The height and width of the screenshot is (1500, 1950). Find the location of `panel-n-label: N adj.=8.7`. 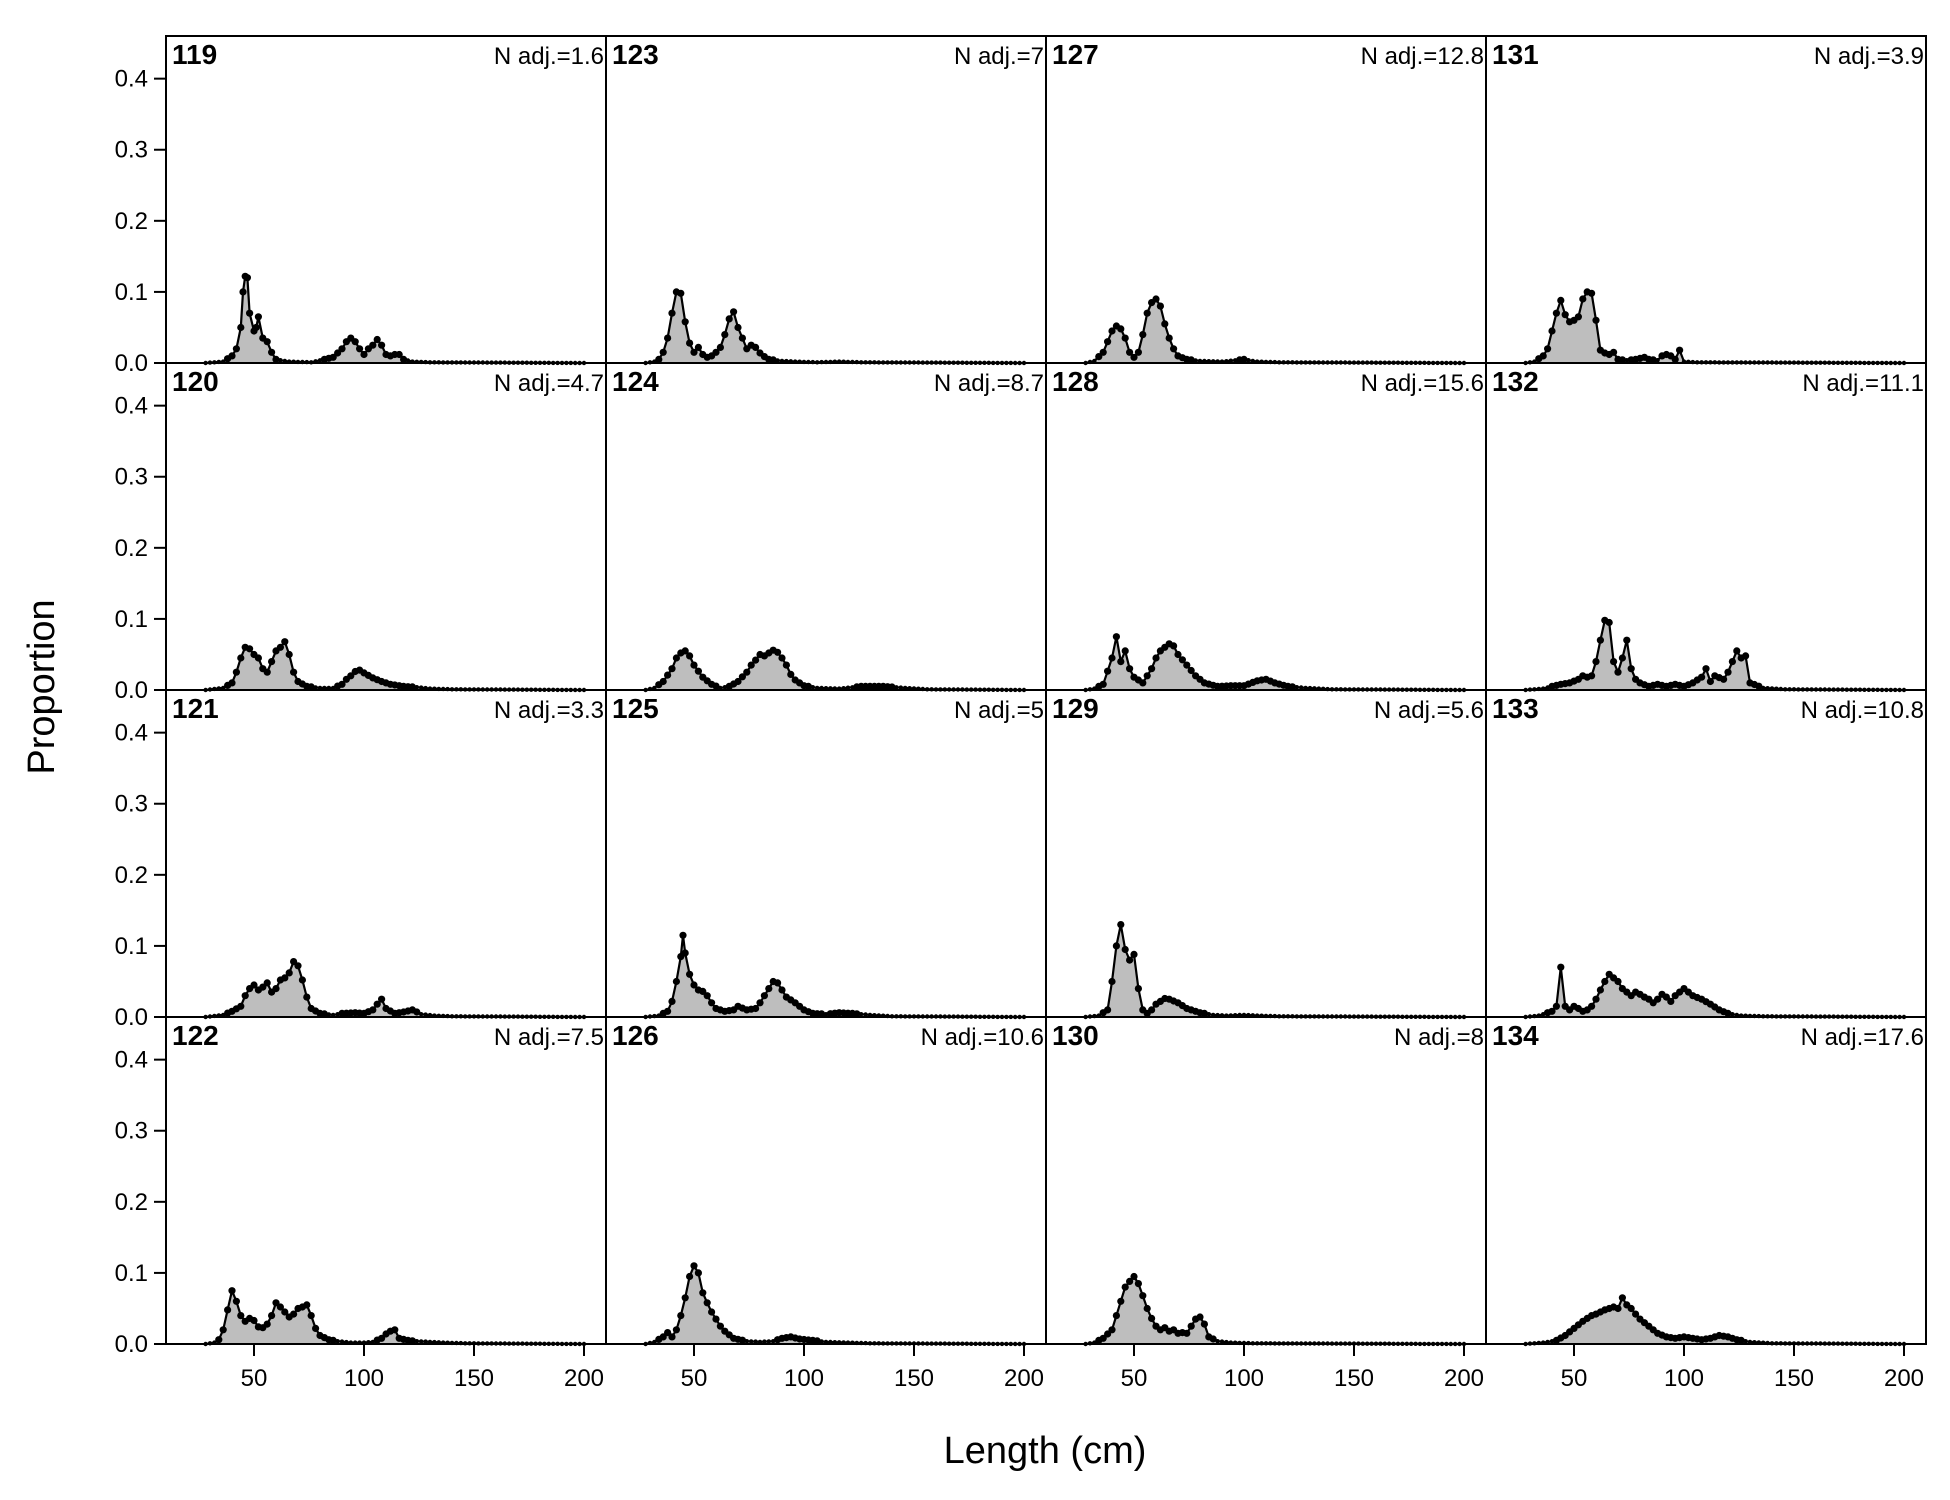

panel-n-label: N adj.=8.7 is located at coordinates (989, 383).